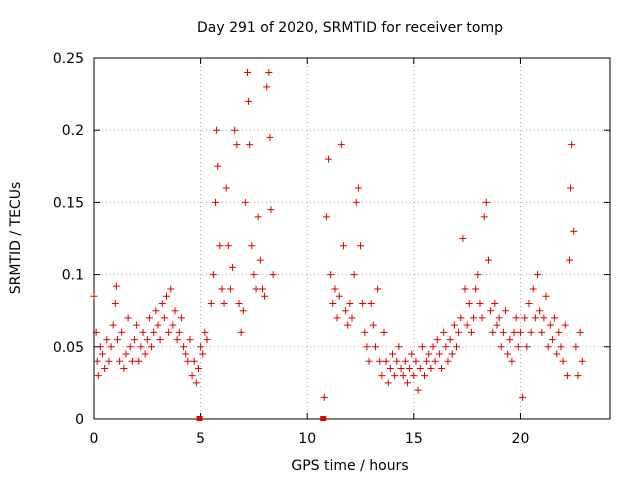  What do you see at coordinates (349, 466) in the screenshot?
I see `x-axis-label: GPS time / hours` at bounding box center [349, 466].